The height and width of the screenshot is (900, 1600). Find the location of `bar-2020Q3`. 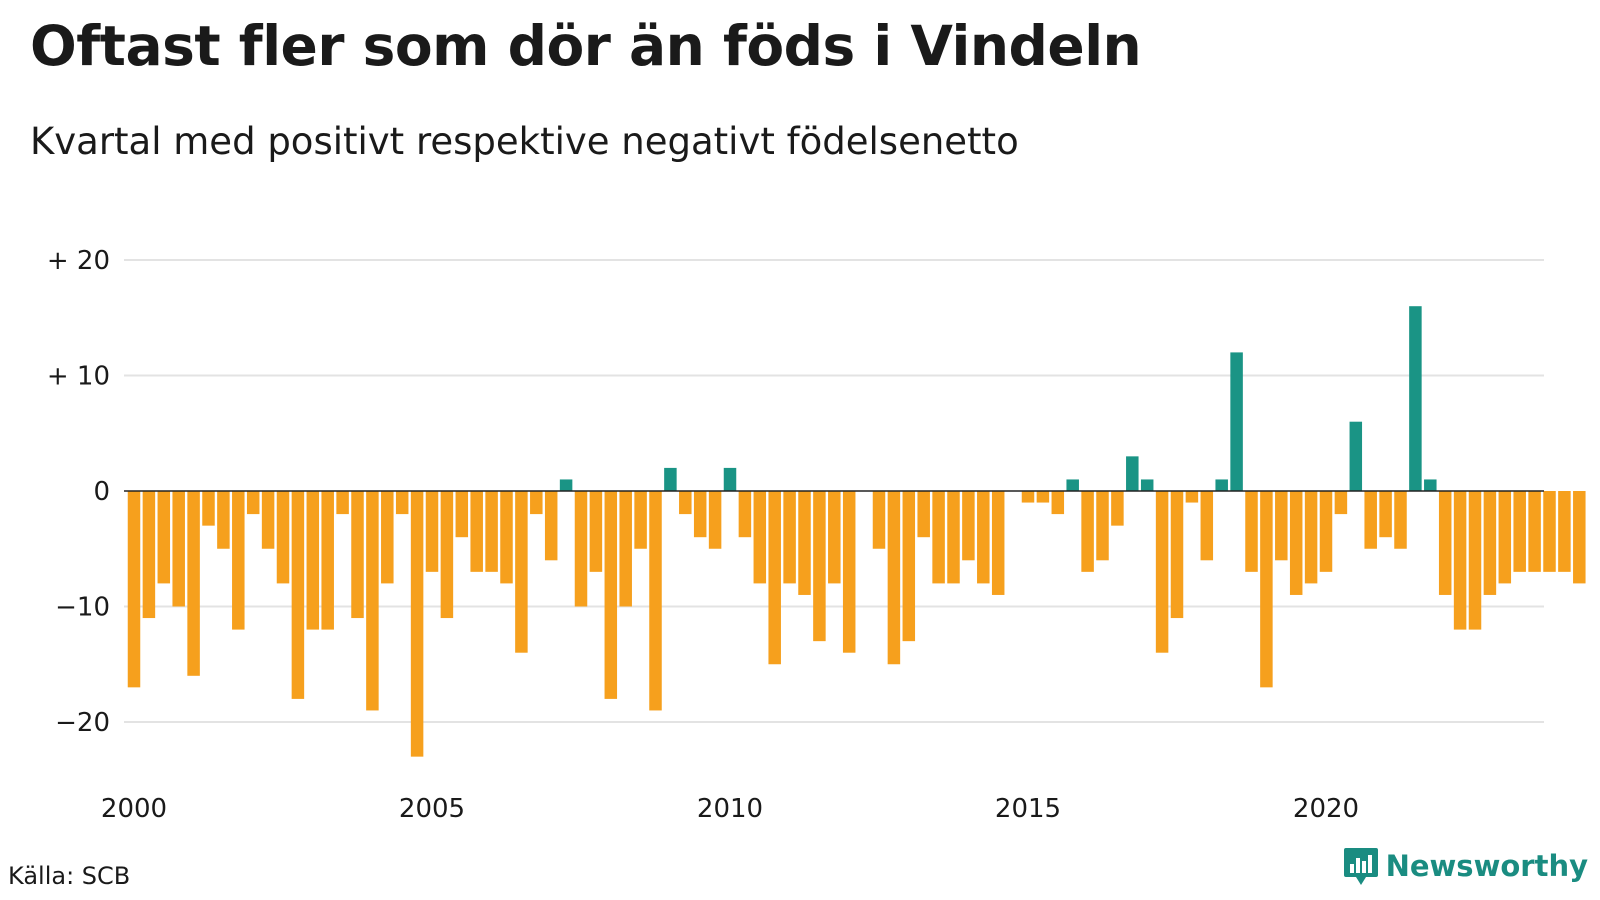

bar-2020Q3 is located at coordinates (1356, 456).